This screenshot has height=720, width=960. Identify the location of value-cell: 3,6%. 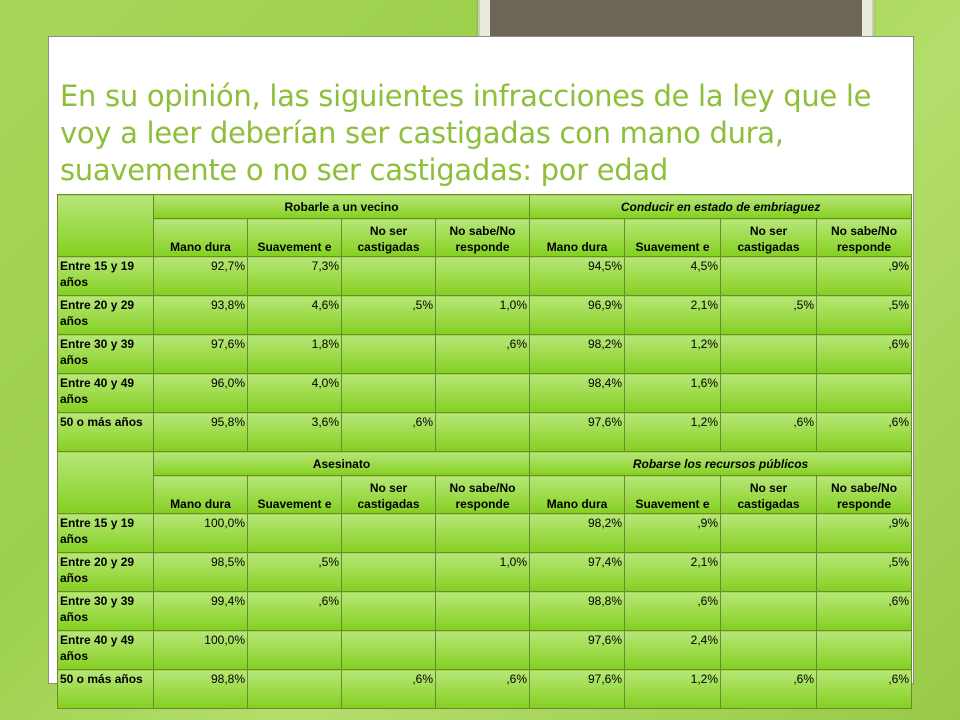
(294, 432).